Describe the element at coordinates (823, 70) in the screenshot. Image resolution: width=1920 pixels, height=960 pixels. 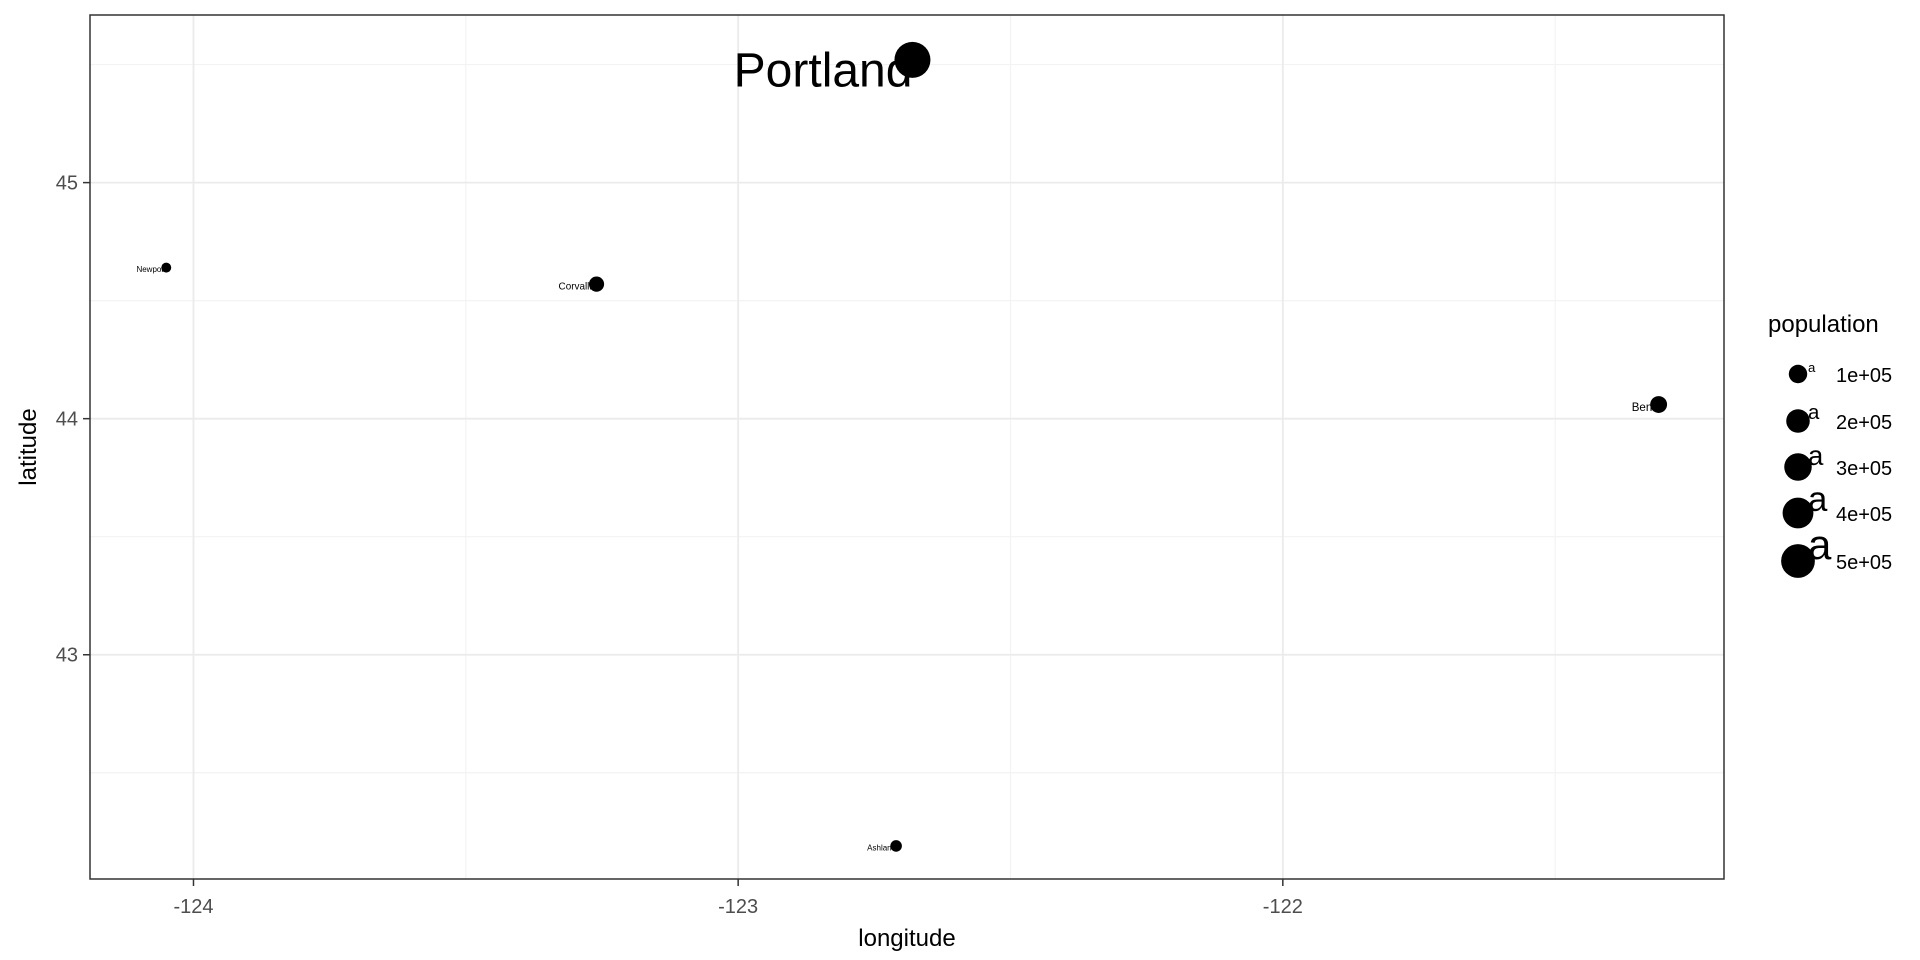
I see `label-portland: Portland` at that location.